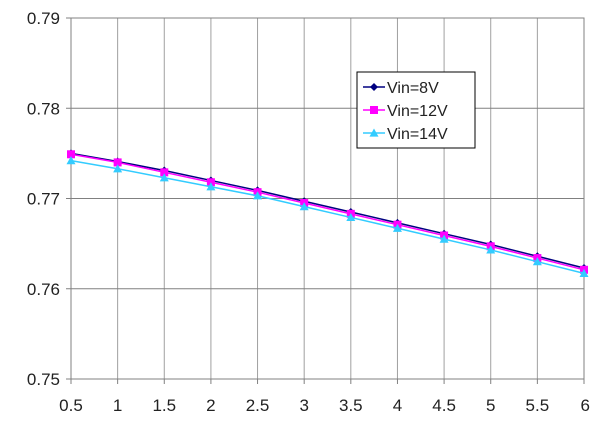  I want to click on x-tick-label: 0.5, so click(71, 405).